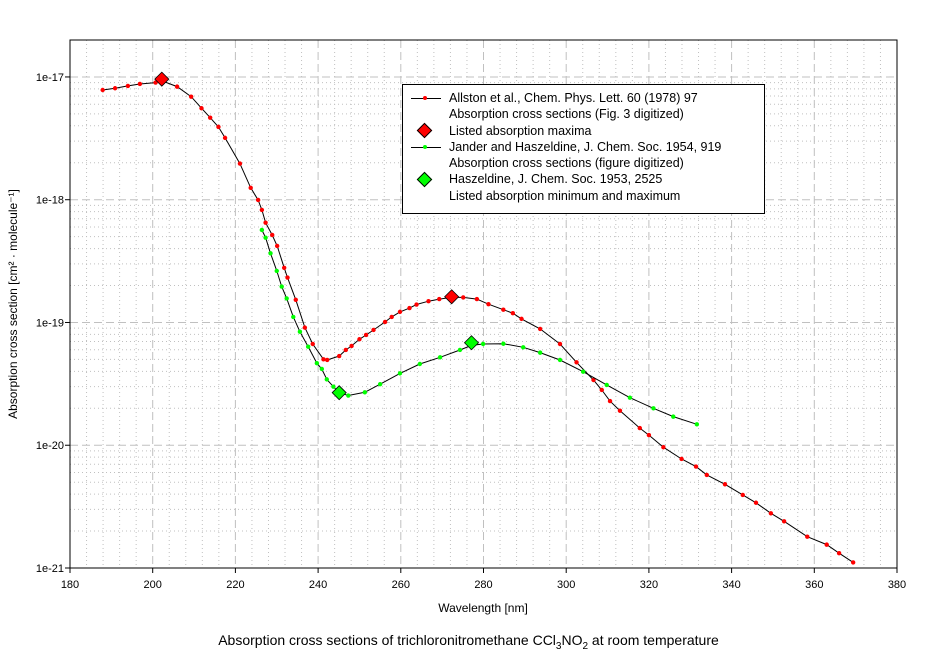 The image size is (937, 659). Describe the element at coordinates (426, 130) in the screenshot. I see `diamond-red-icon` at that location.